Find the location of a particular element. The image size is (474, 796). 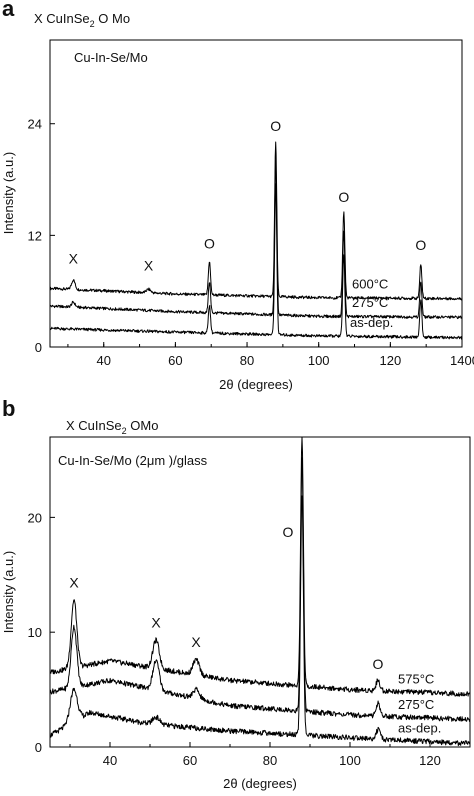

legend-b-part1: X CuInSe is located at coordinates (94, 425).